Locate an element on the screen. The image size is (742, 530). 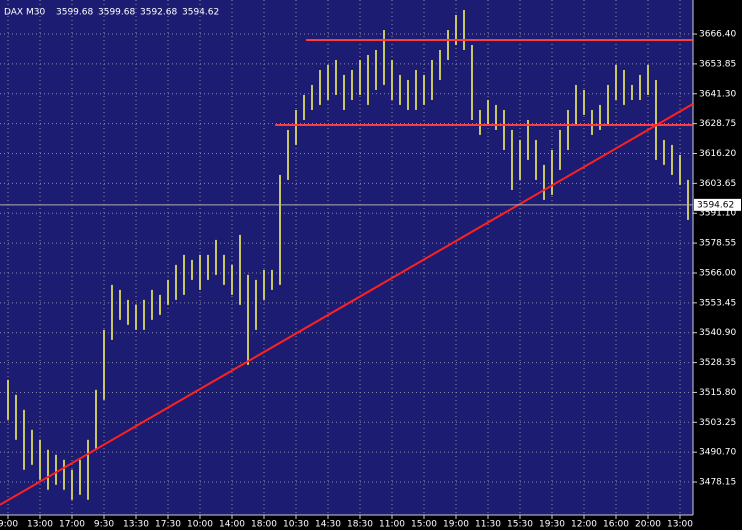
price-label: 3594.62 is located at coordinates (715, 205).